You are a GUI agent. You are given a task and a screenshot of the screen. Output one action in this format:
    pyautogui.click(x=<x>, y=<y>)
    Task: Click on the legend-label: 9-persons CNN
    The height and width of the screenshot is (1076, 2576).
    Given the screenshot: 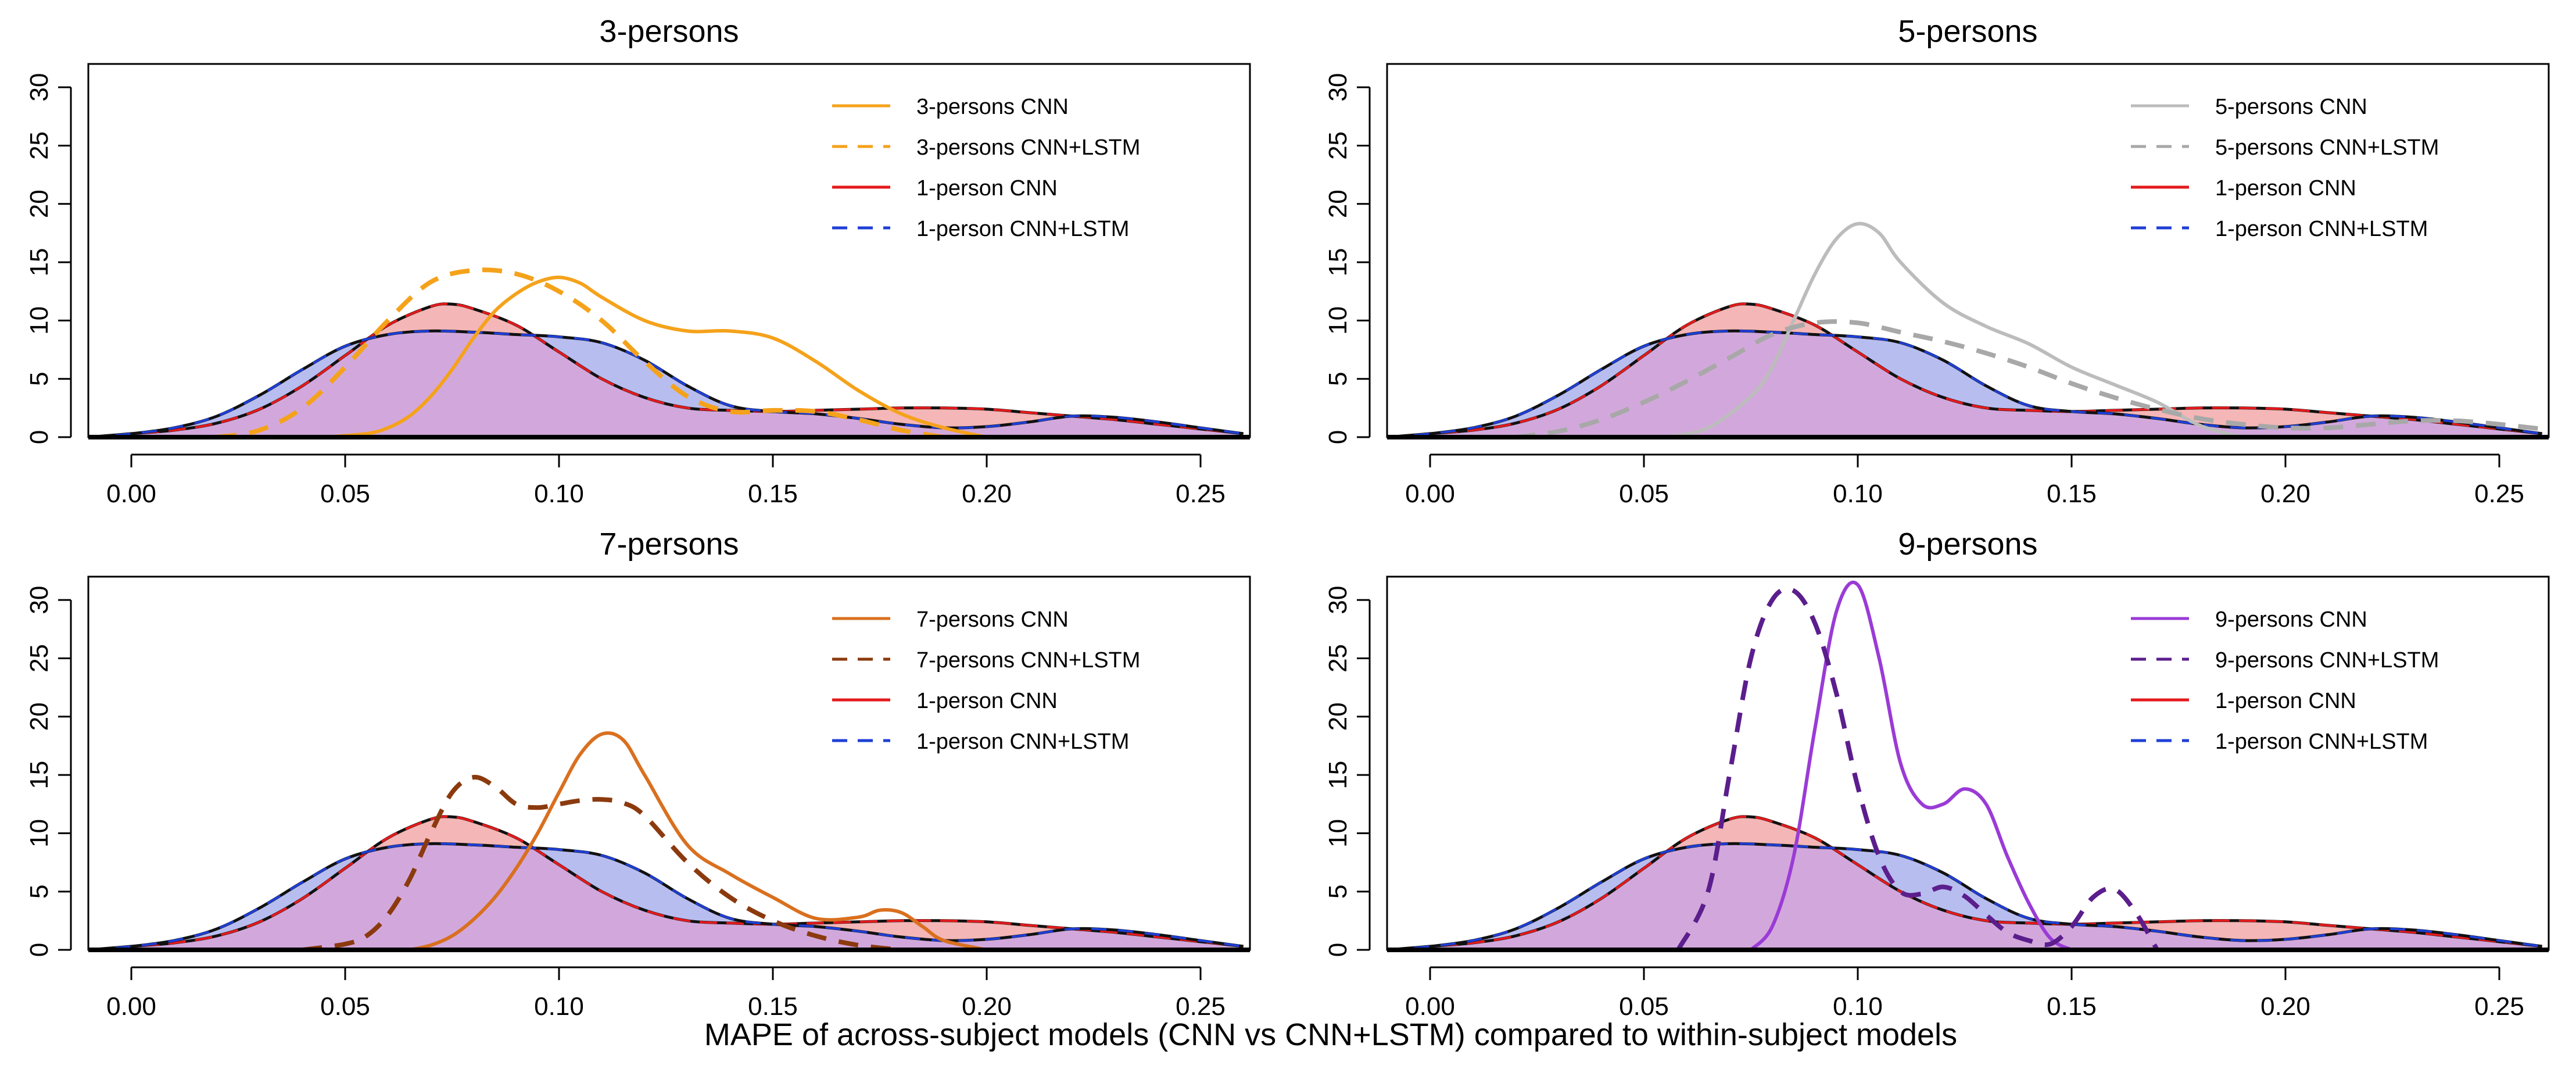 What is the action you would take?
    pyautogui.click(x=2291, y=619)
    